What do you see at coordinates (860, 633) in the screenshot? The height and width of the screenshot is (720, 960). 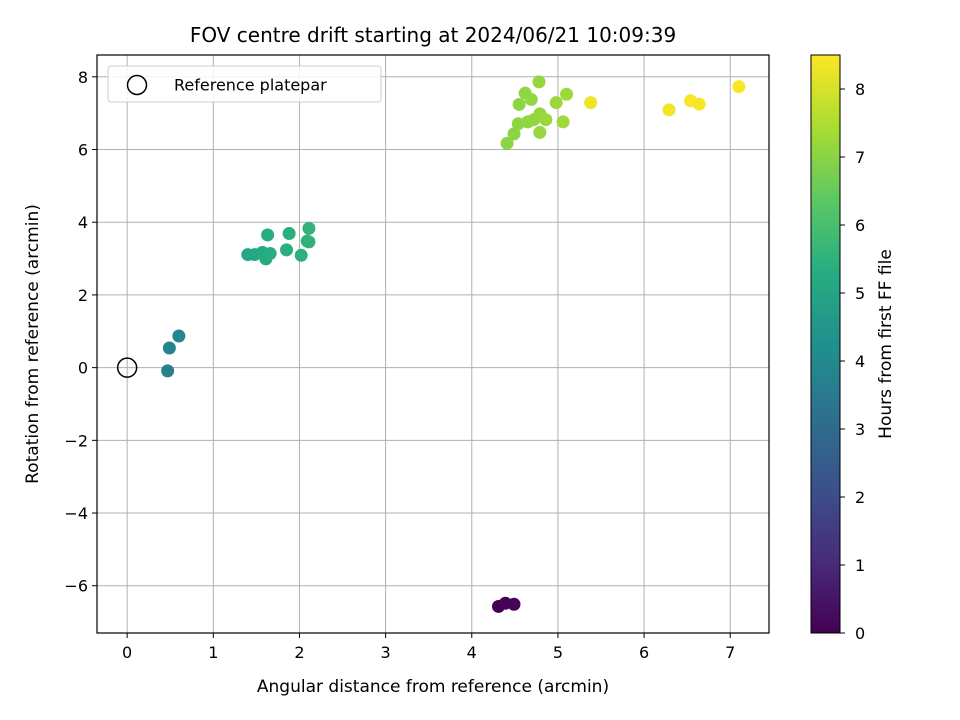 I see `colorbar-tick-label-0: 0` at bounding box center [860, 633].